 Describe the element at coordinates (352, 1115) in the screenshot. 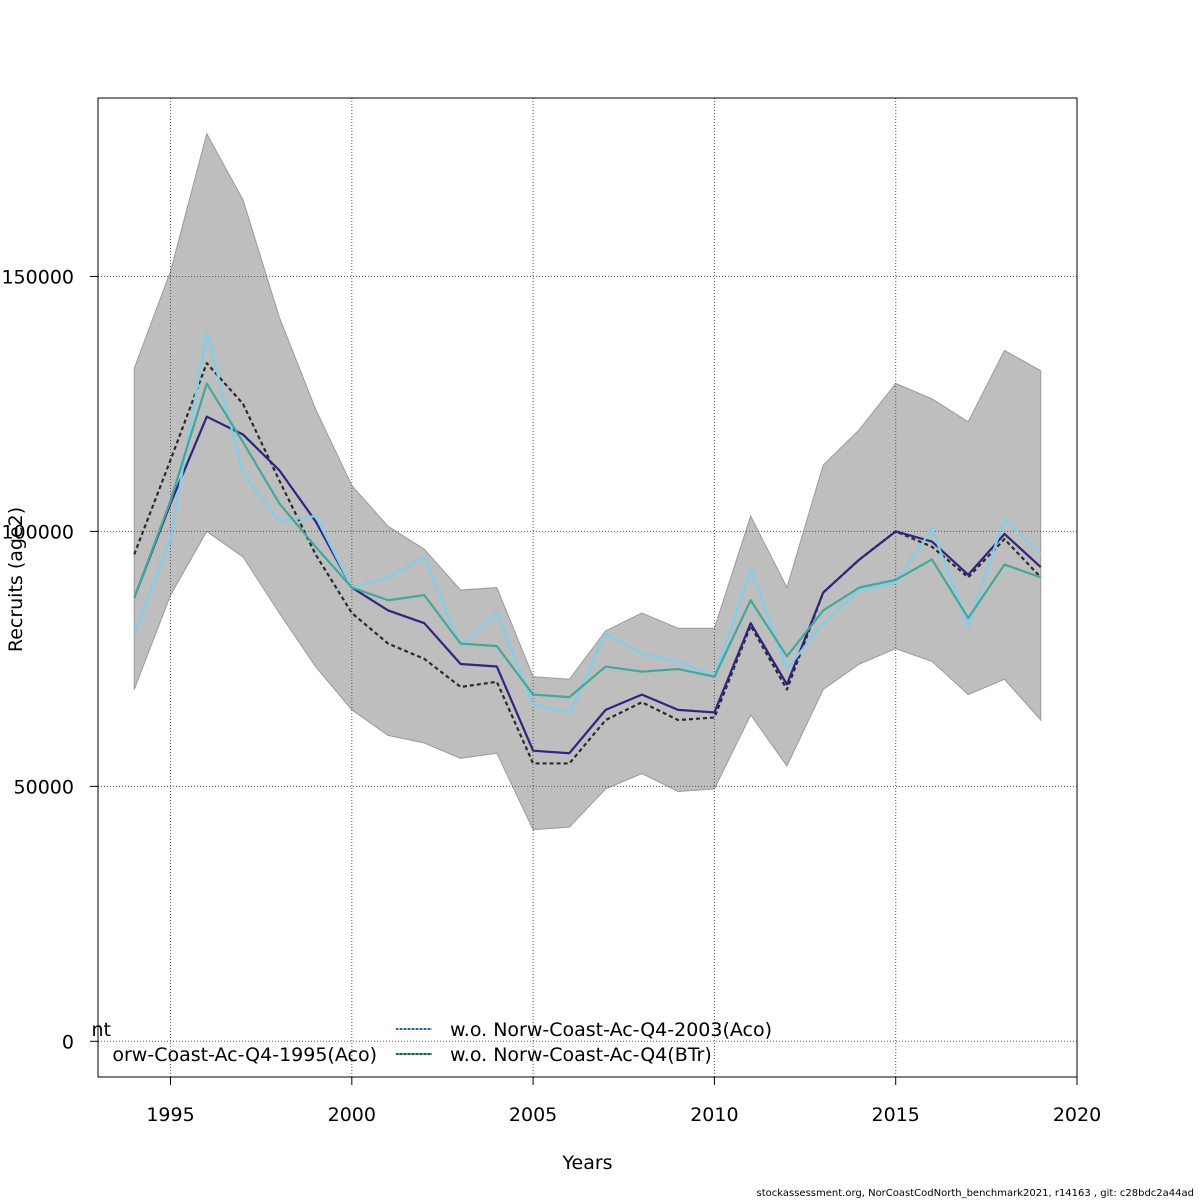

I see `x-tick-label: 2000` at that location.